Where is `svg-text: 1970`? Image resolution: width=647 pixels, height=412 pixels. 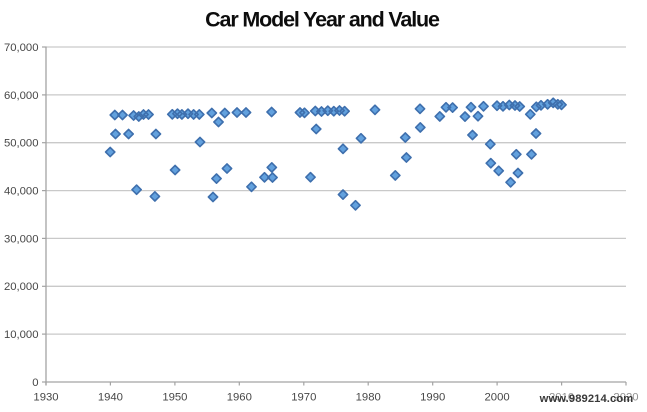 svg-text: 1970 is located at coordinates (303, 398).